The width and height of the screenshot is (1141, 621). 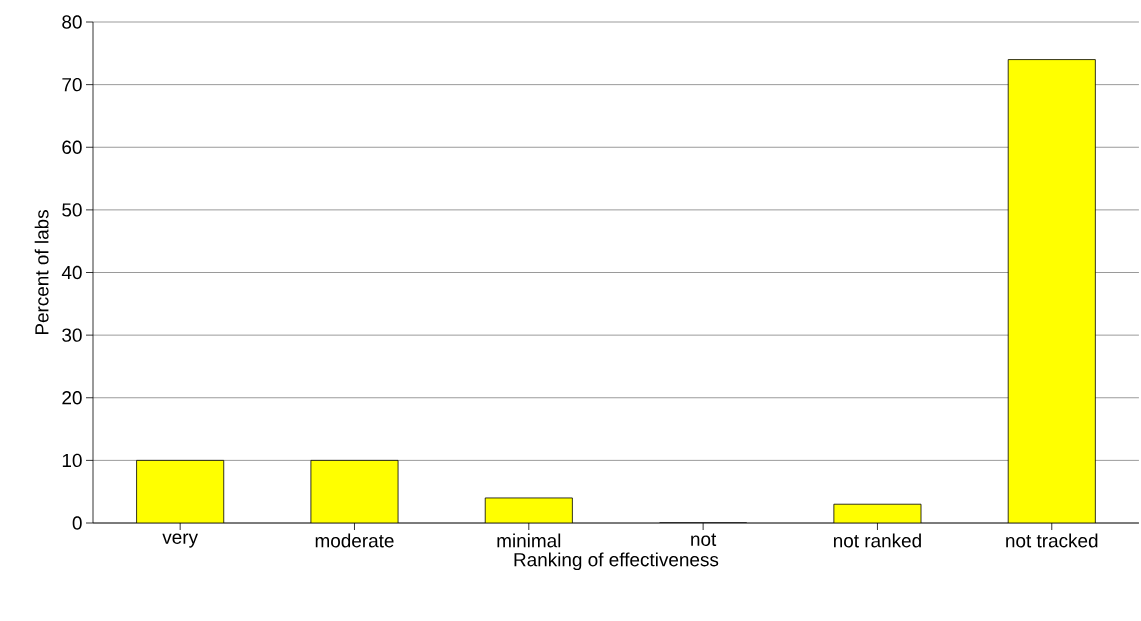 What do you see at coordinates (72, 84) in the screenshot?
I see `y-tick-label: 70` at bounding box center [72, 84].